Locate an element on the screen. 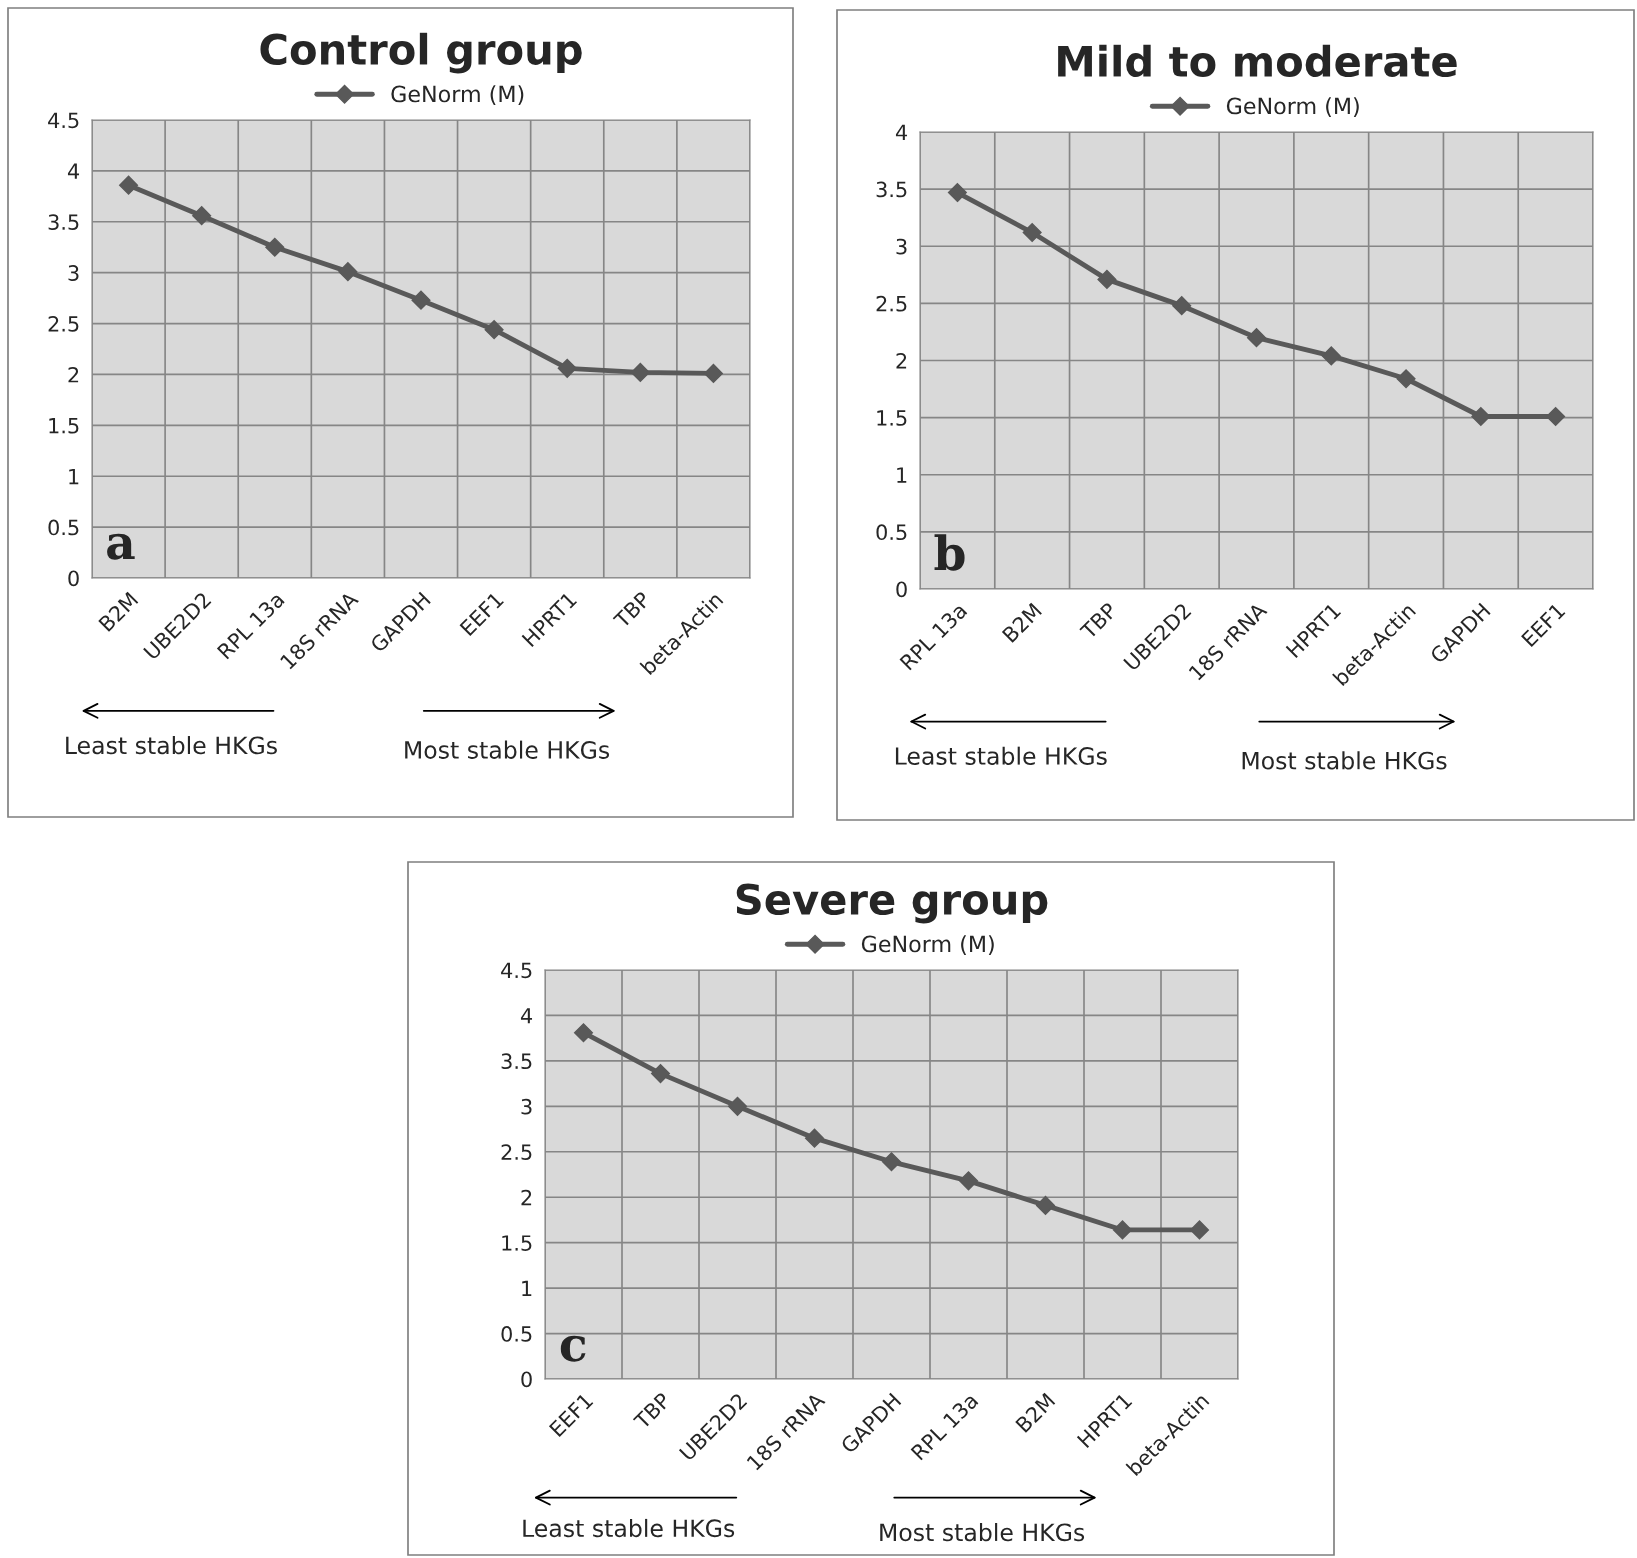 This screenshot has width=1637, height=1558. chart-title: Severe group is located at coordinates (892, 903).